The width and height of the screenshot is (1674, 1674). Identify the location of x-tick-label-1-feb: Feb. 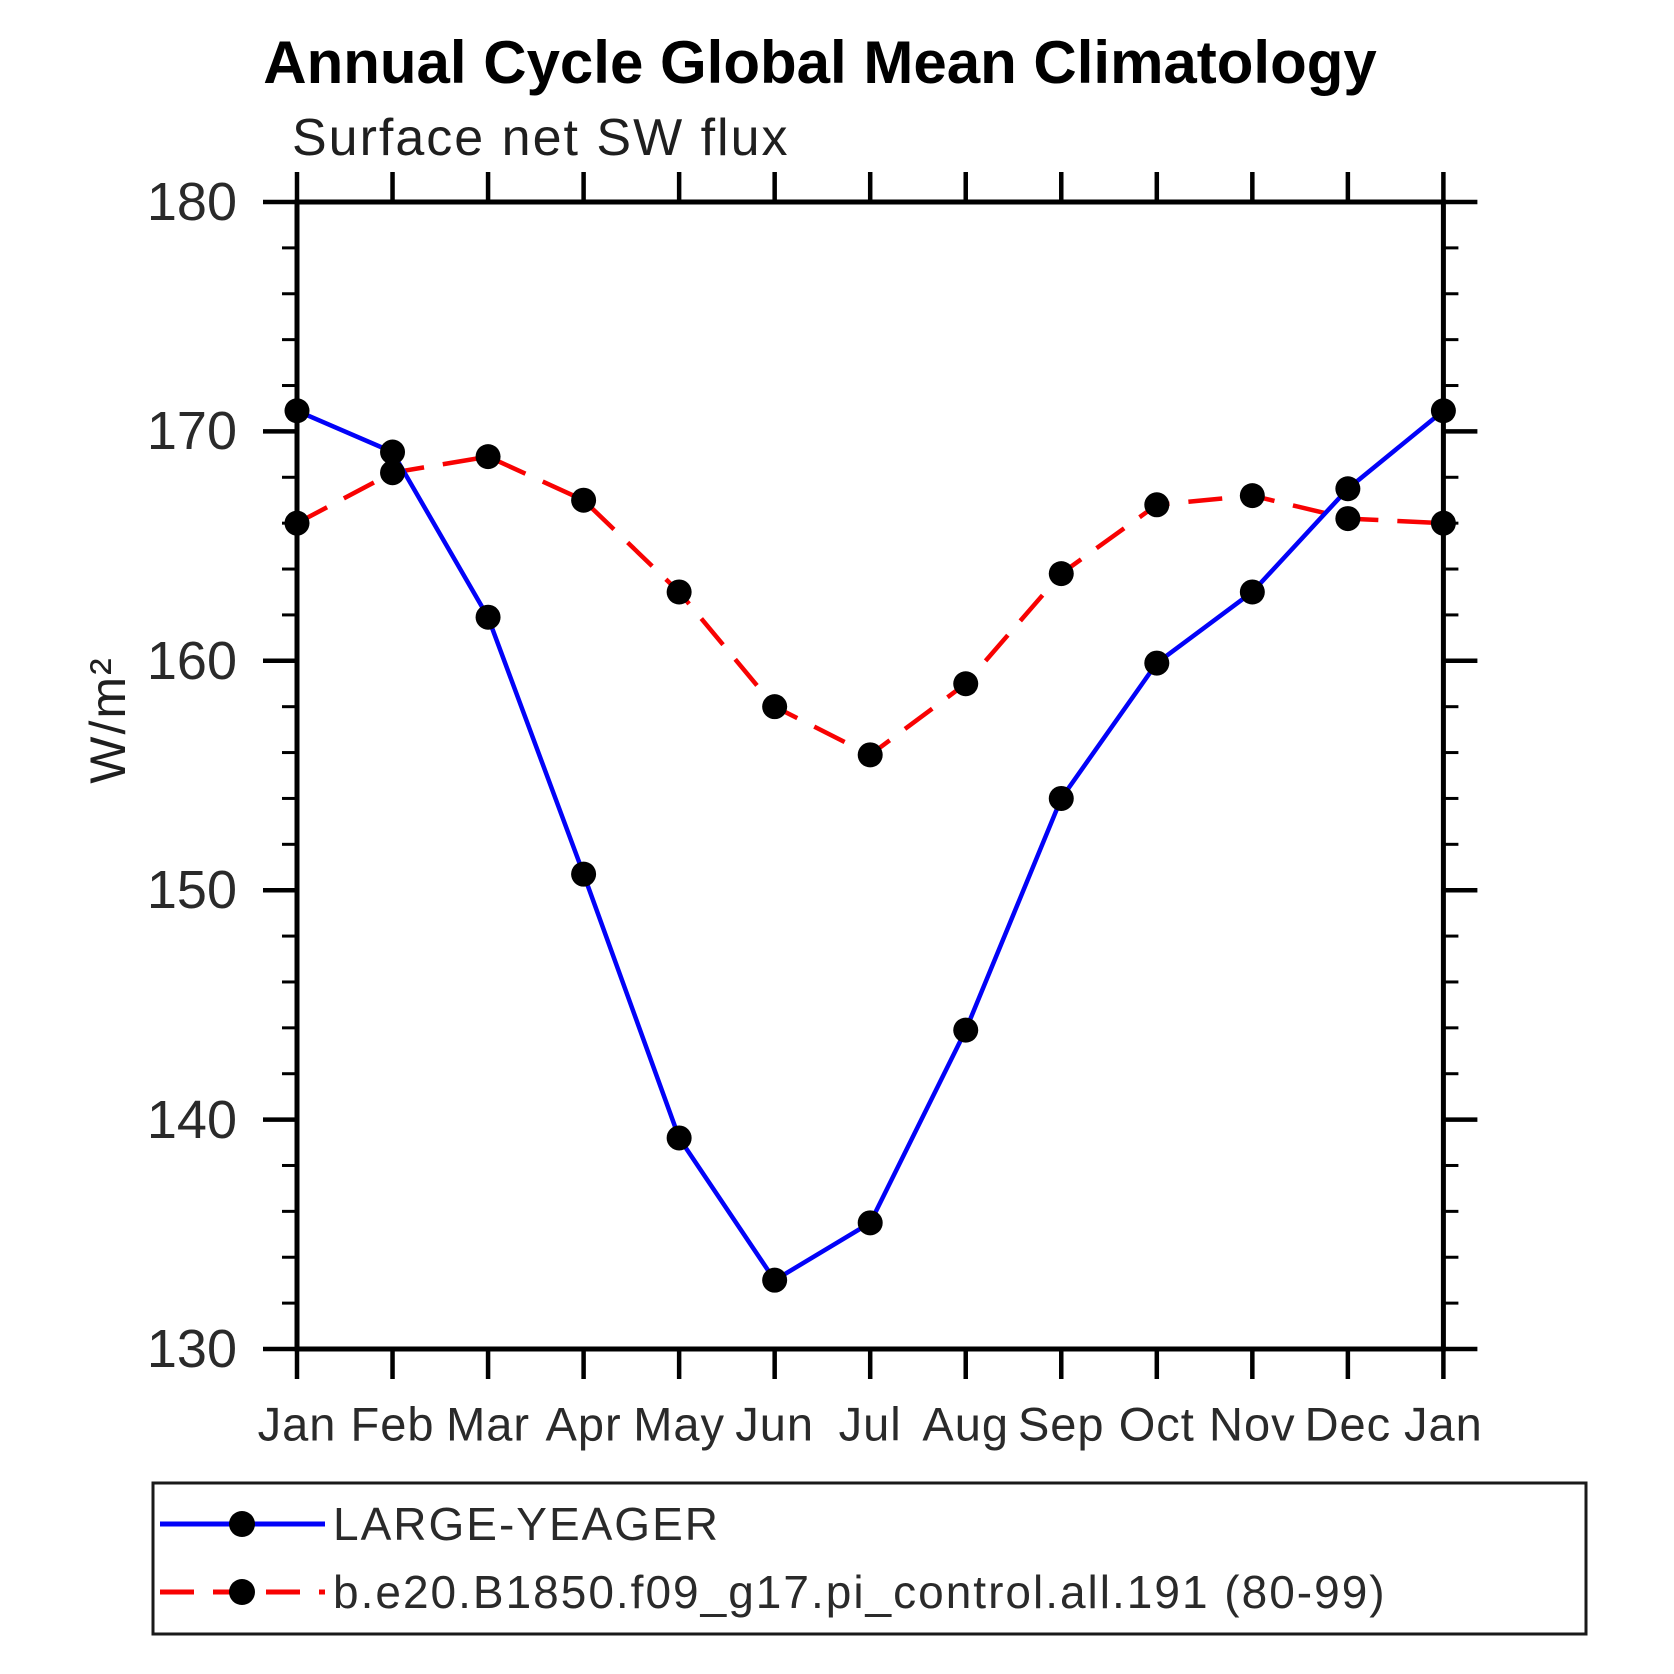
(392, 1424).